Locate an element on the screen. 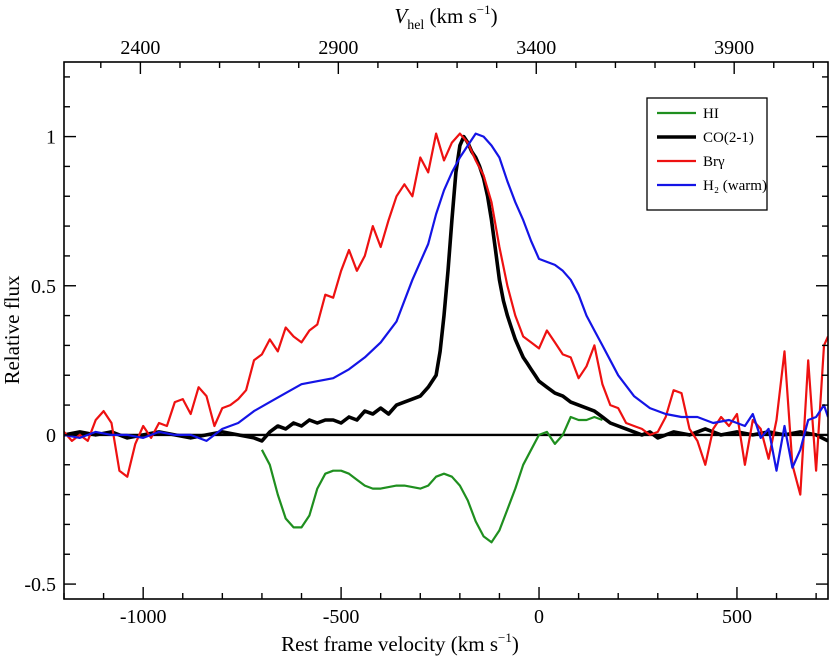 Image resolution: width=831 pixels, height=657 pixels. x-tick-label: -1000 is located at coordinates (143, 617).